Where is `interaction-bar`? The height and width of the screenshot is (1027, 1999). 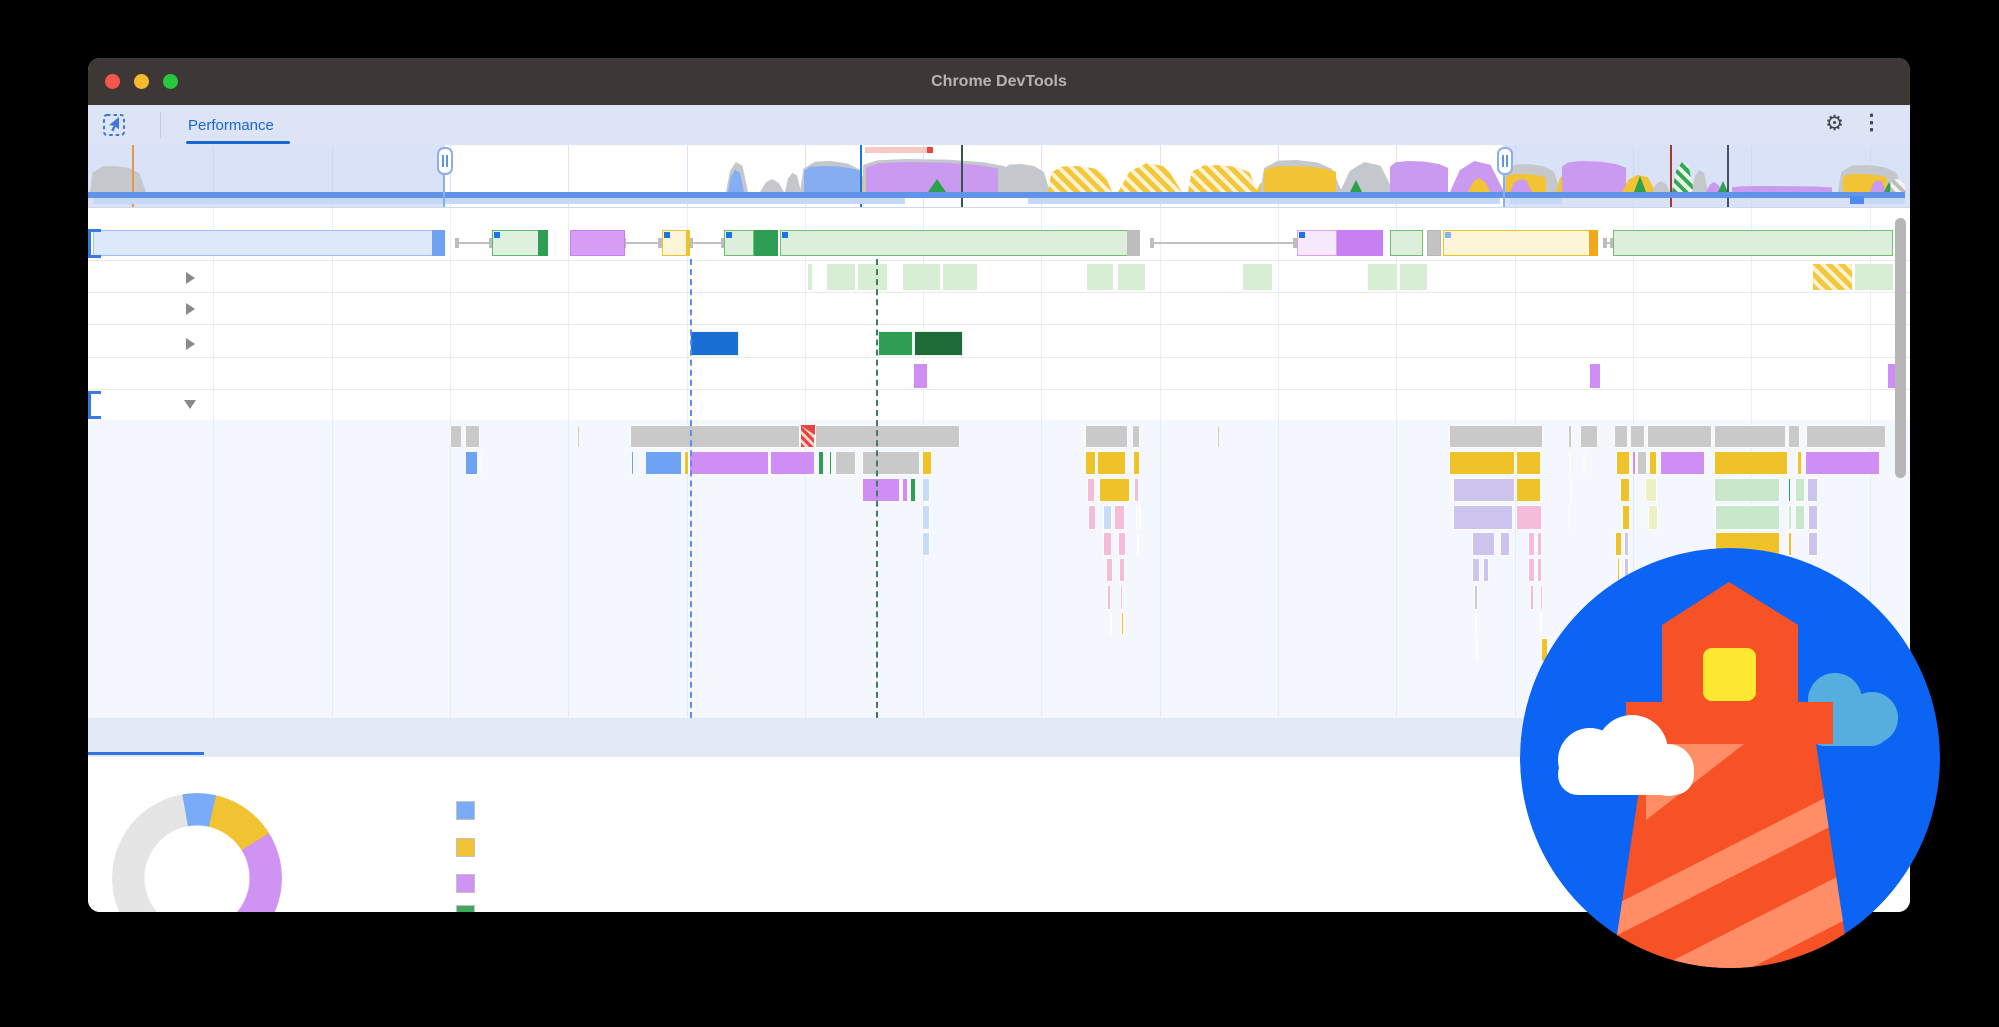 interaction-bar is located at coordinates (895, 343).